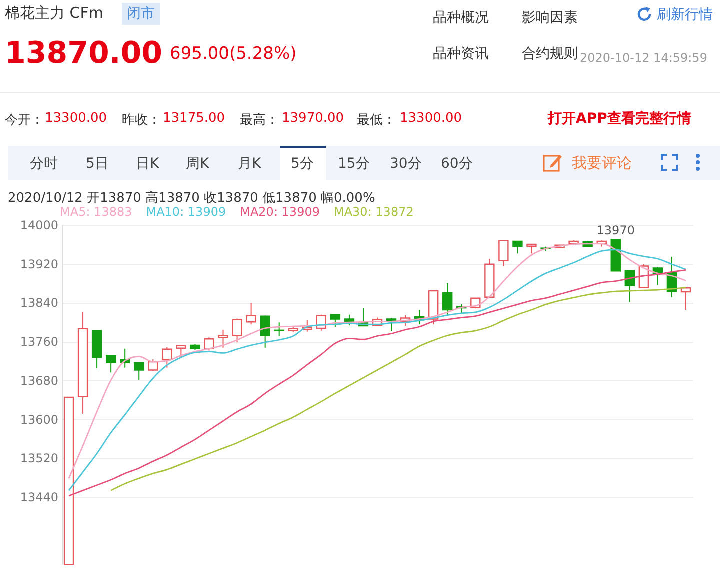 This screenshot has width=720, height=573. What do you see at coordinates (685, 15) in the screenshot?
I see `text: 刷新行情` at bounding box center [685, 15].